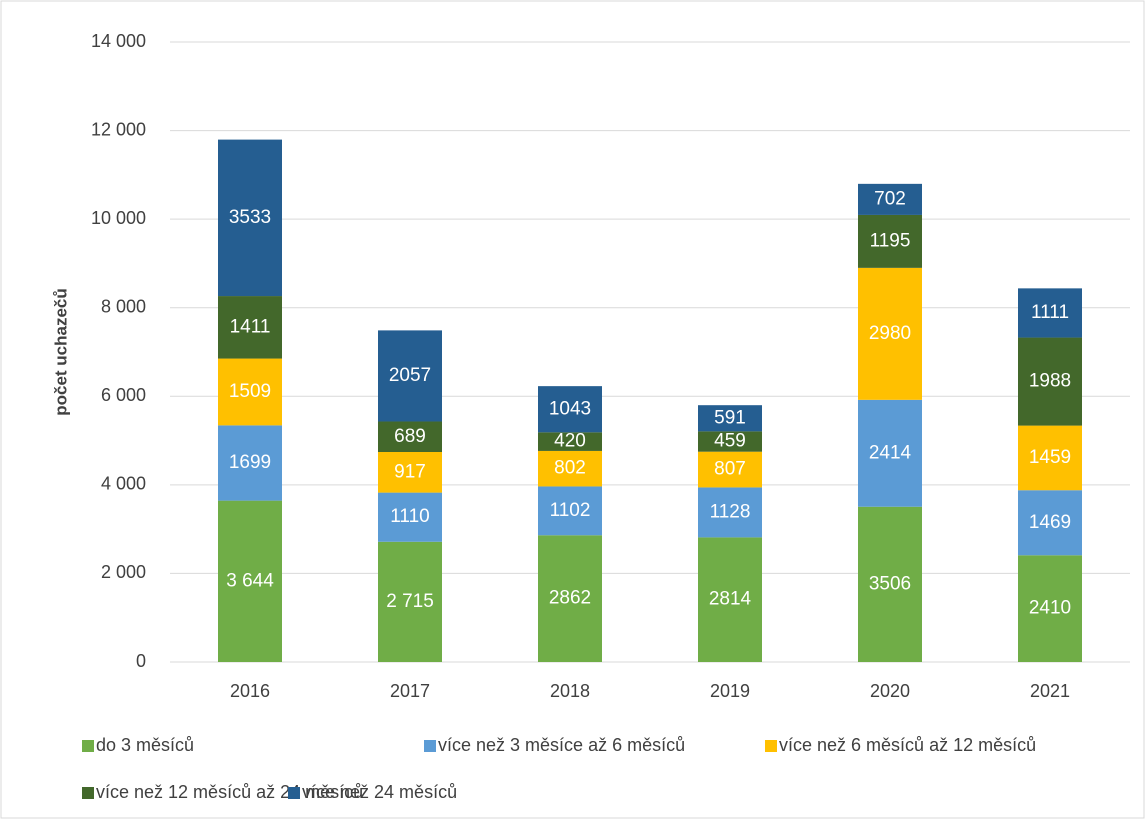 The width and height of the screenshot is (1146, 820). I want to click on value-label: 2980, so click(890, 333).